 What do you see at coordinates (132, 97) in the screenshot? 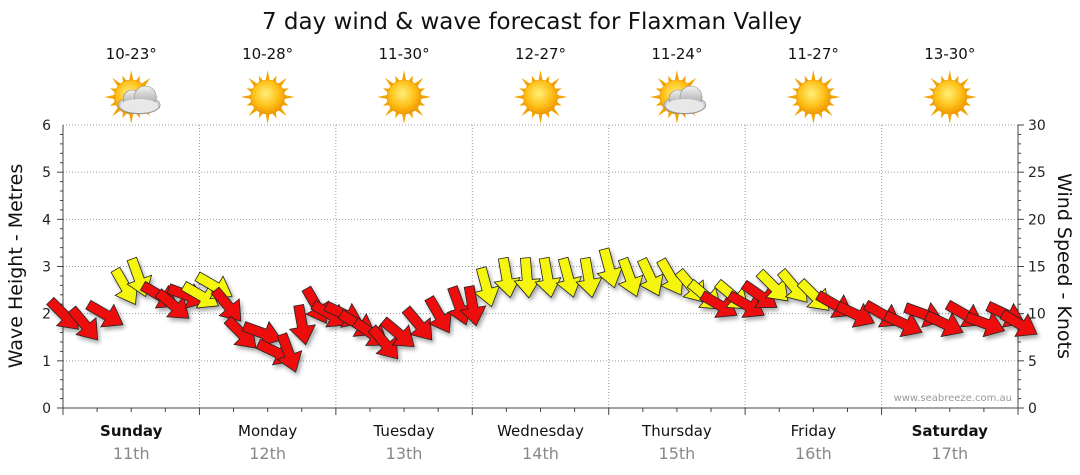
I see `partly-cloudy-icon` at bounding box center [132, 97].